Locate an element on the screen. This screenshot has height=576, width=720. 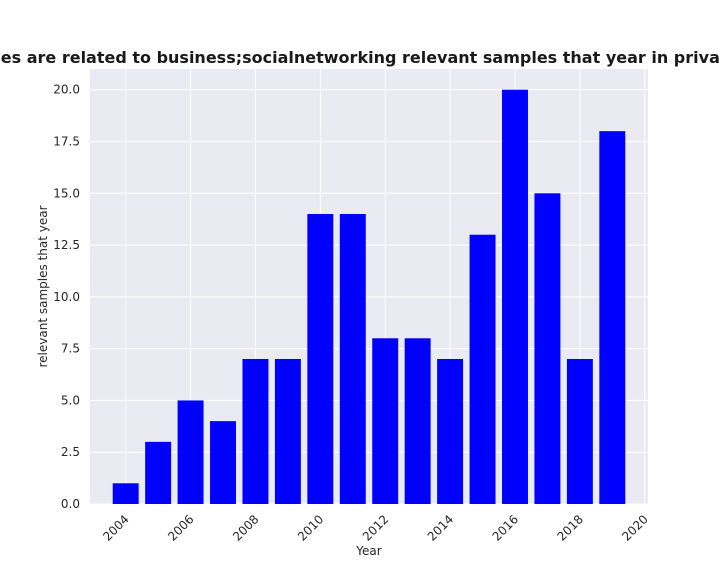
bar-2006 is located at coordinates (190, 452).